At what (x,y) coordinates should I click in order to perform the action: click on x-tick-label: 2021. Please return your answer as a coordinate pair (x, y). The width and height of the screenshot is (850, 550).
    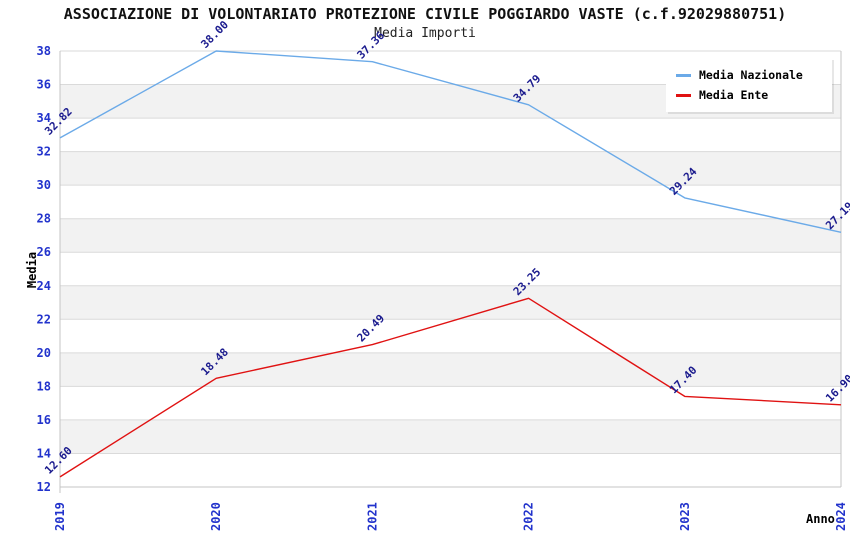
    Looking at the image, I should click on (372, 516).